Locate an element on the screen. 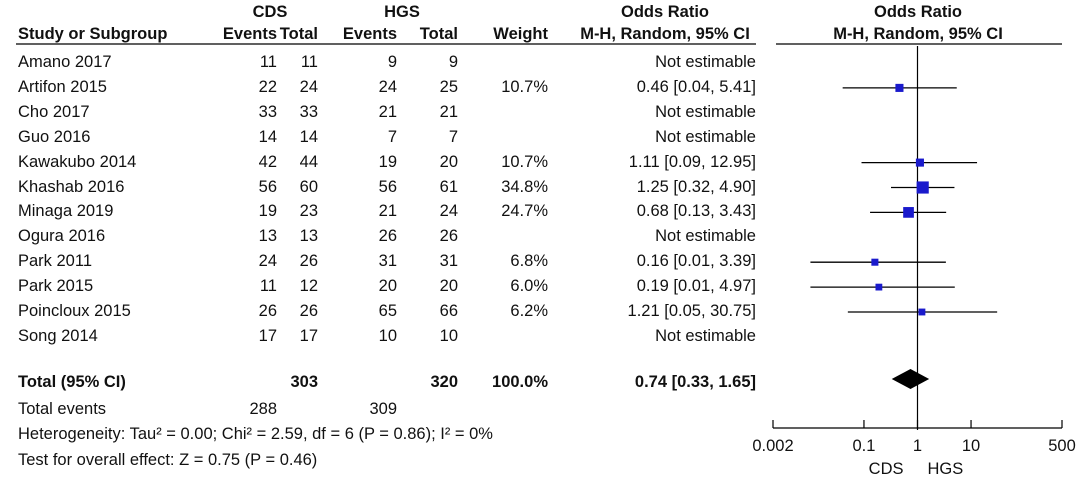  weight-value: 34.8% is located at coordinates (524, 186).